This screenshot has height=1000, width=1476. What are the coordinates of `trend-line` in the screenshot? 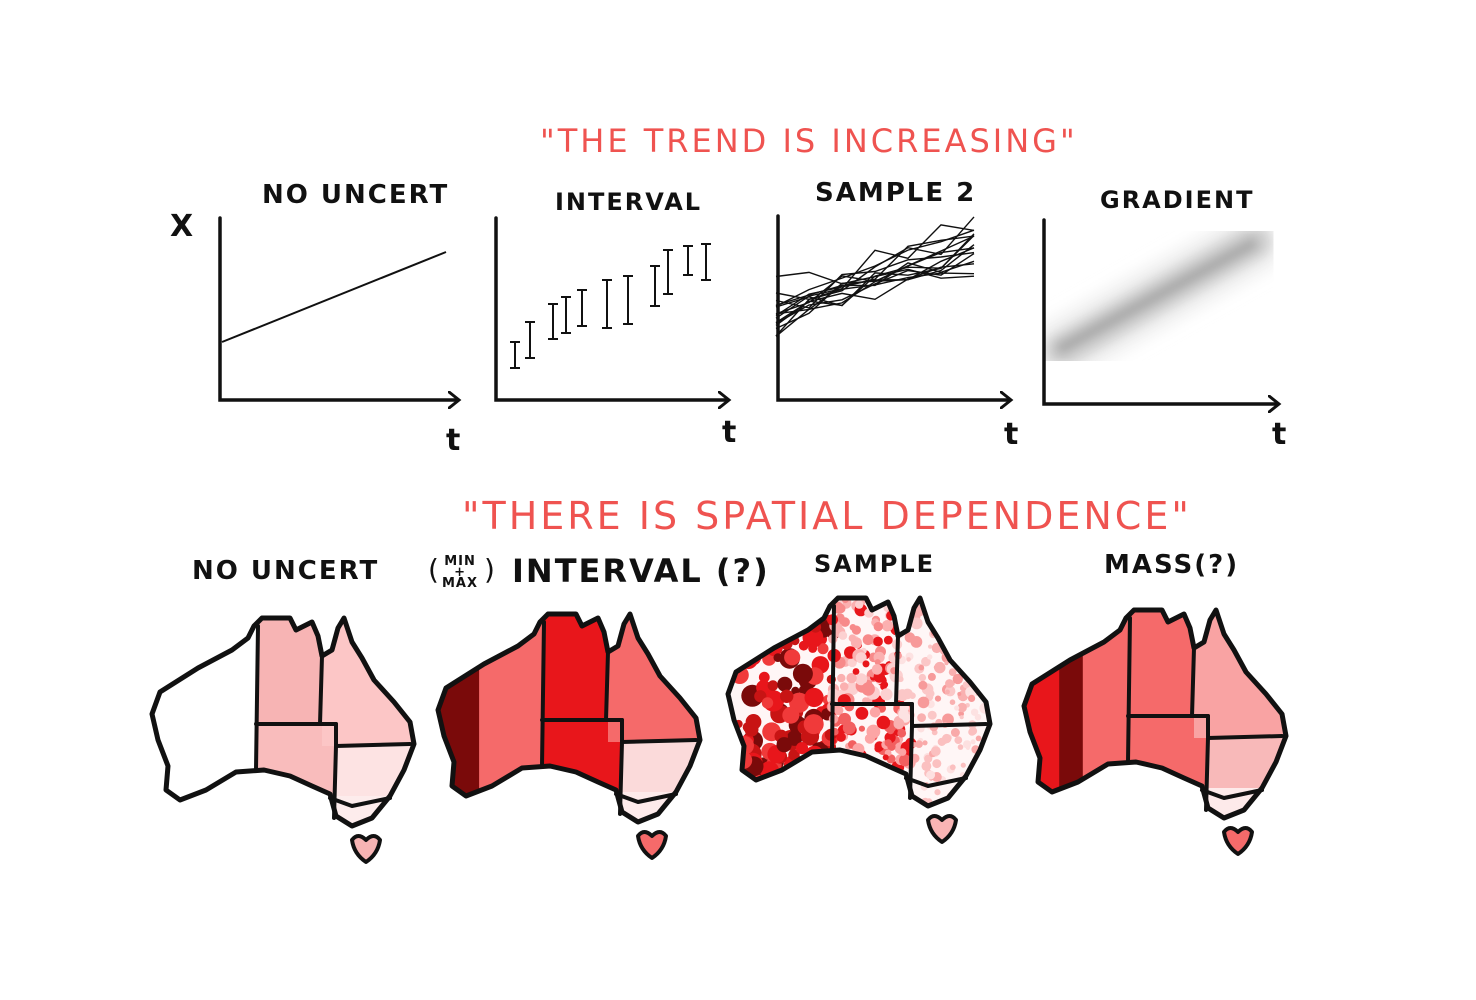 It's located at (334, 297).